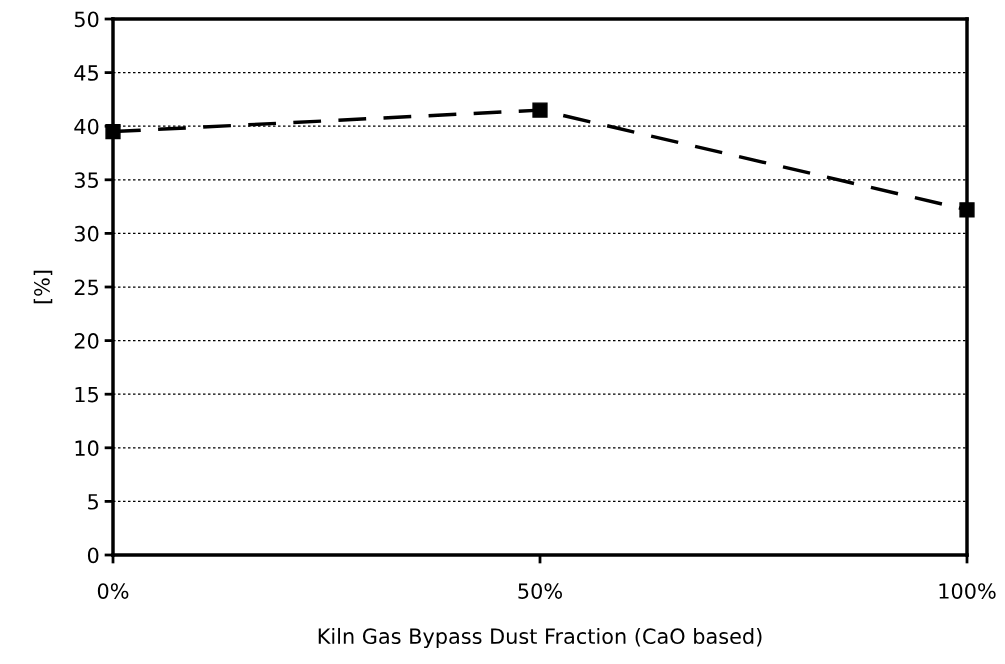  I want to click on x-axis-title: Kiln Gas Bypass Dust Fraction (CaO based), so click(540, 638).